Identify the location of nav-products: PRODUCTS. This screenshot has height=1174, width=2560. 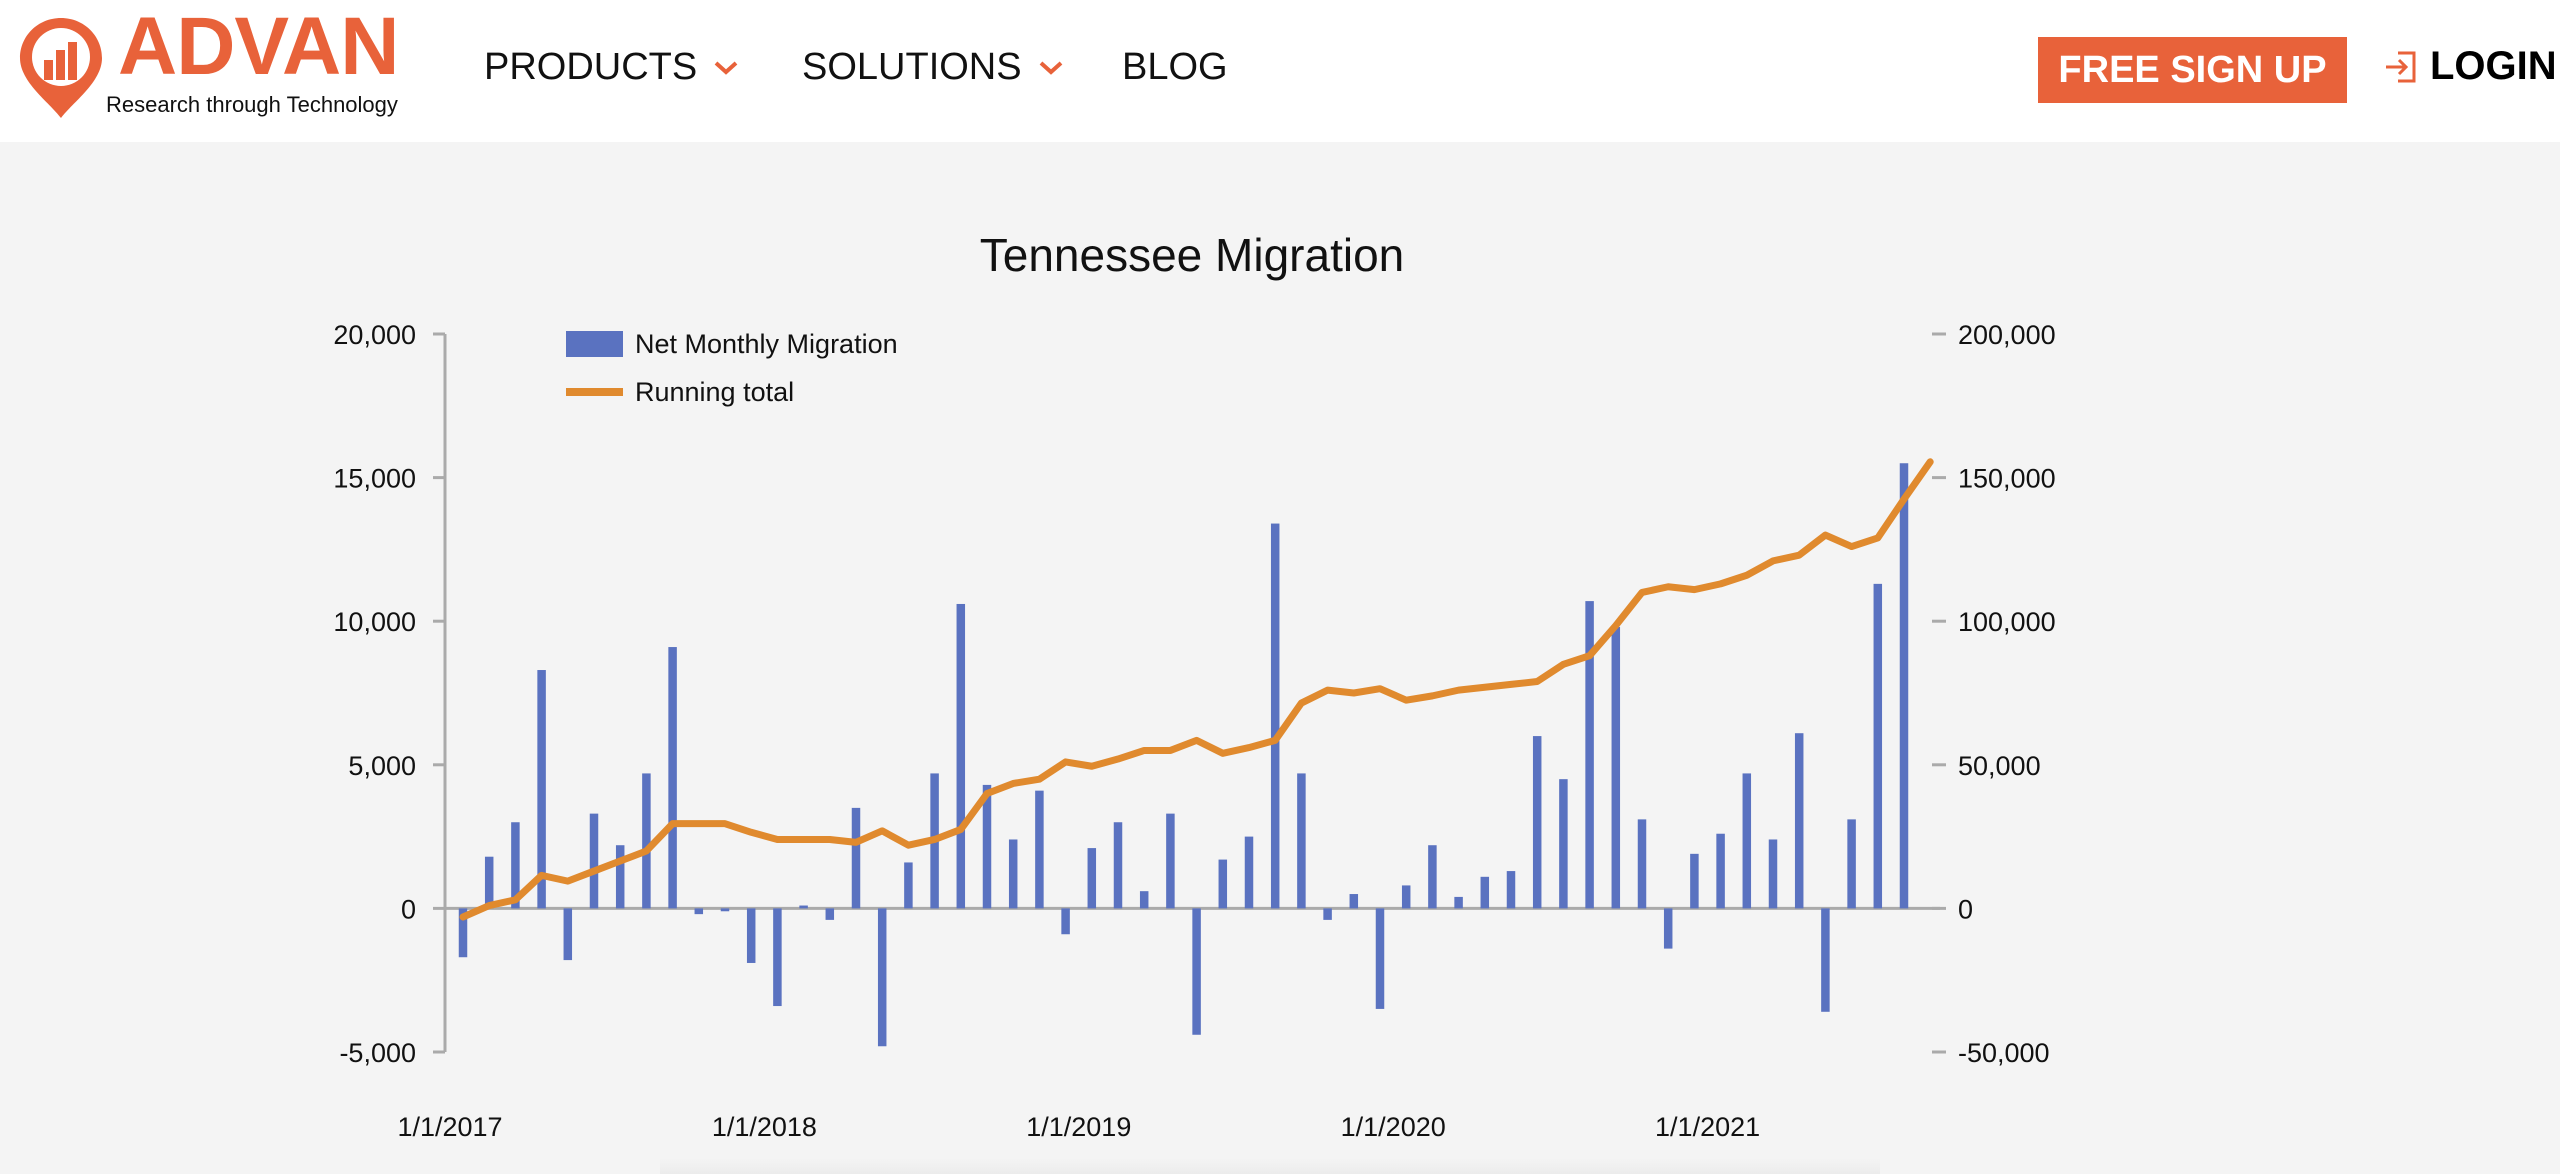
(611, 67).